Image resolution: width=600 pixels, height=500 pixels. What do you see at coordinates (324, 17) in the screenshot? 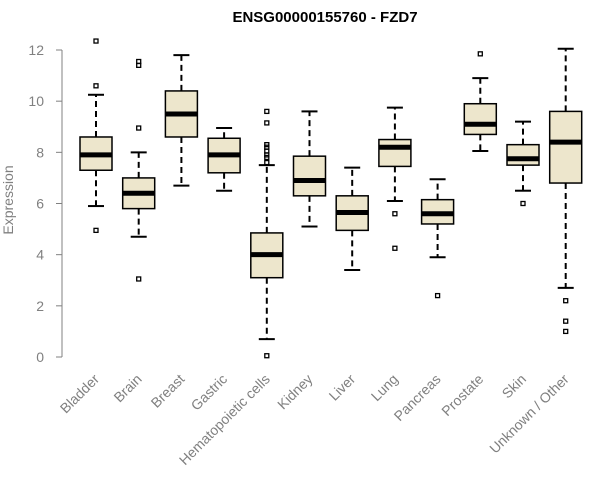
I see `chart-title: ENSG00000155760 - FZD7` at bounding box center [324, 17].